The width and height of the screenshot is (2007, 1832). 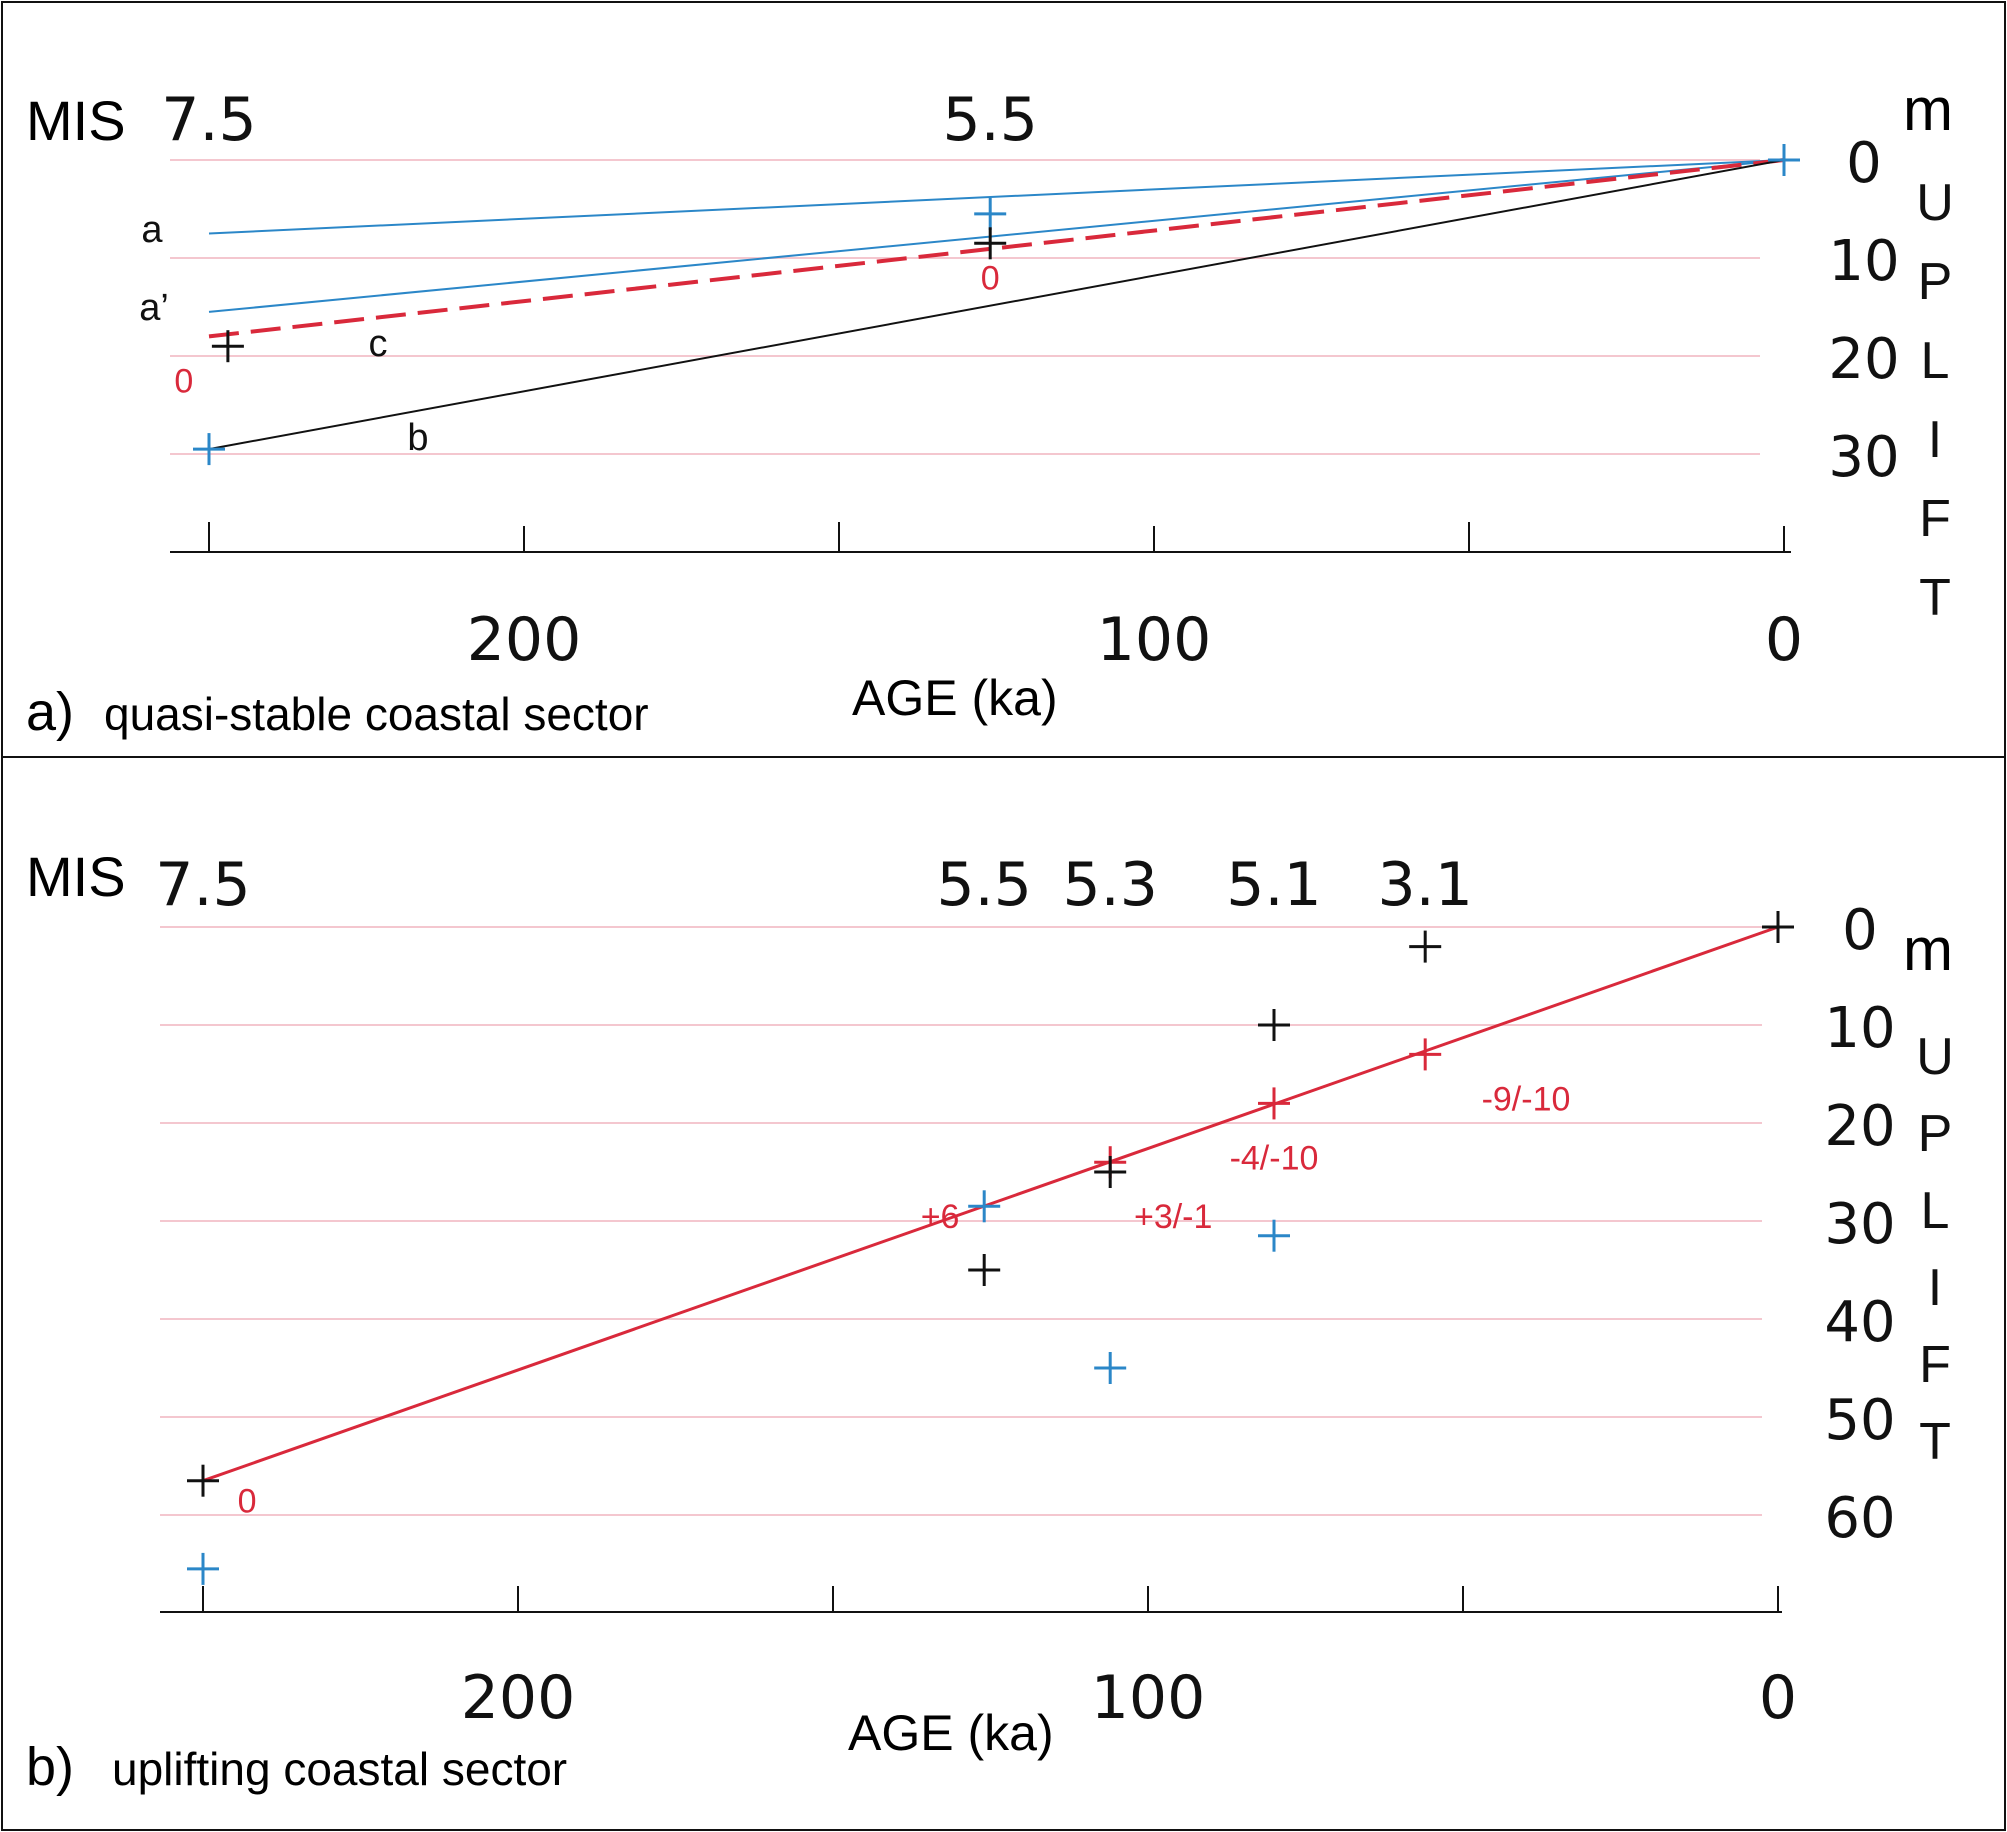 I want to click on panel-a-x-tick-label: 100, so click(x=1154, y=640).